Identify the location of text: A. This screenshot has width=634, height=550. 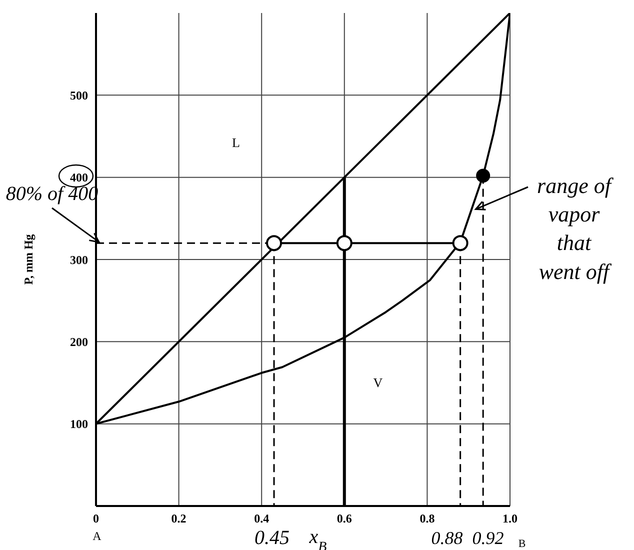
(97, 536).